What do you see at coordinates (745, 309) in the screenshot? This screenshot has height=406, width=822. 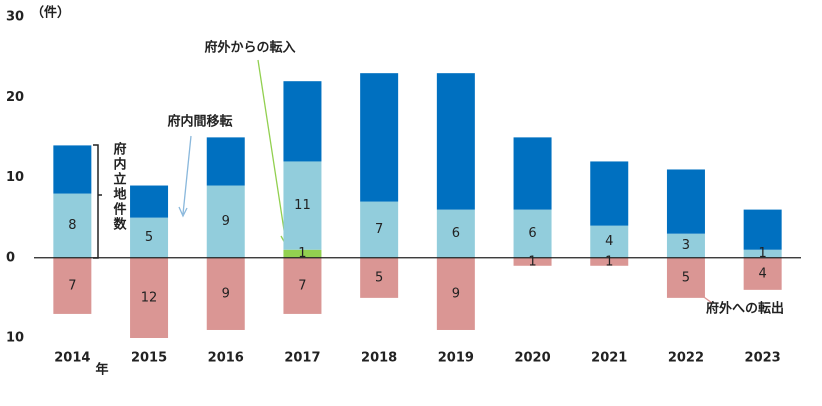 I see `series-label: 府外への転出` at bounding box center [745, 309].